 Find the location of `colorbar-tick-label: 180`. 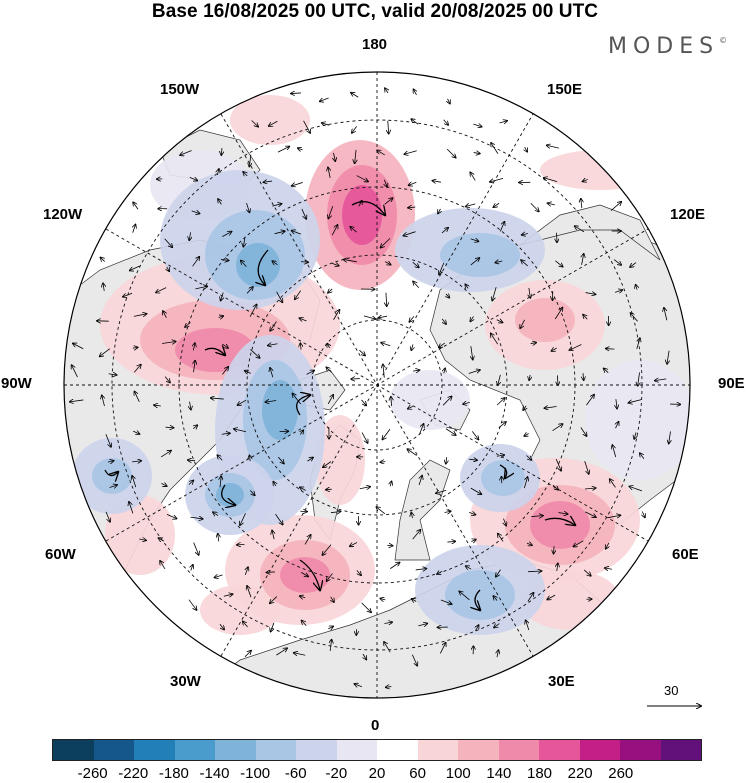

colorbar-tick-label: 180 is located at coordinates (539, 773).